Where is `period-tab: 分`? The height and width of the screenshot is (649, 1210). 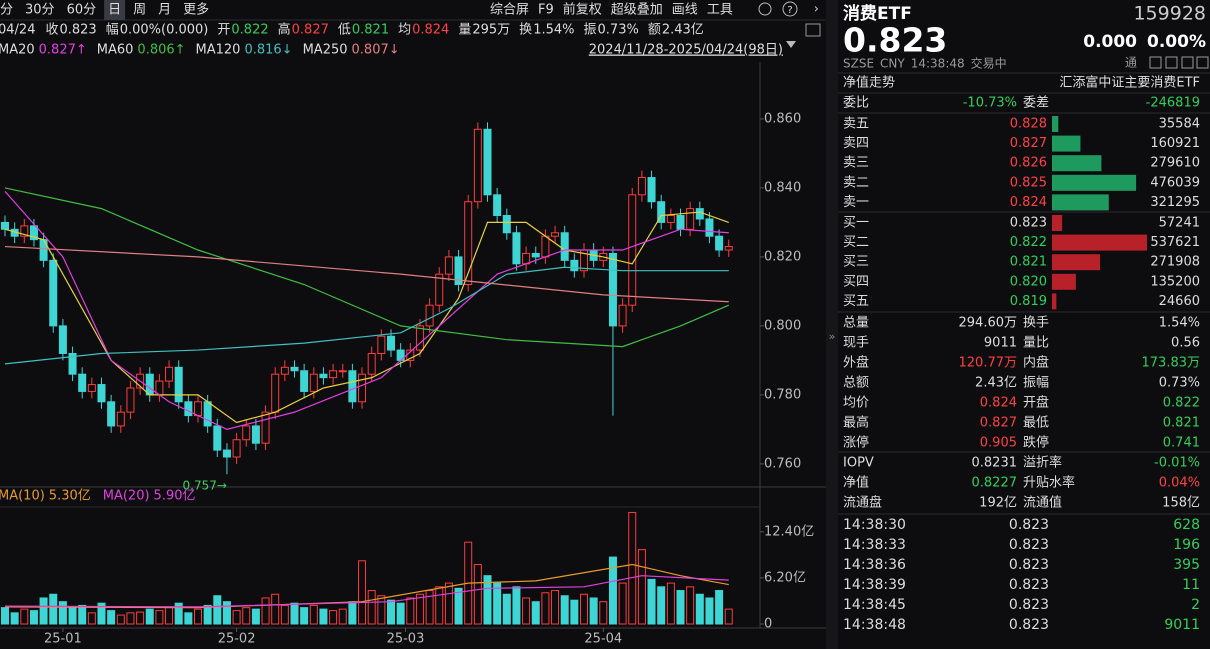 period-tab: 分 is located at coordinates (6, 10).